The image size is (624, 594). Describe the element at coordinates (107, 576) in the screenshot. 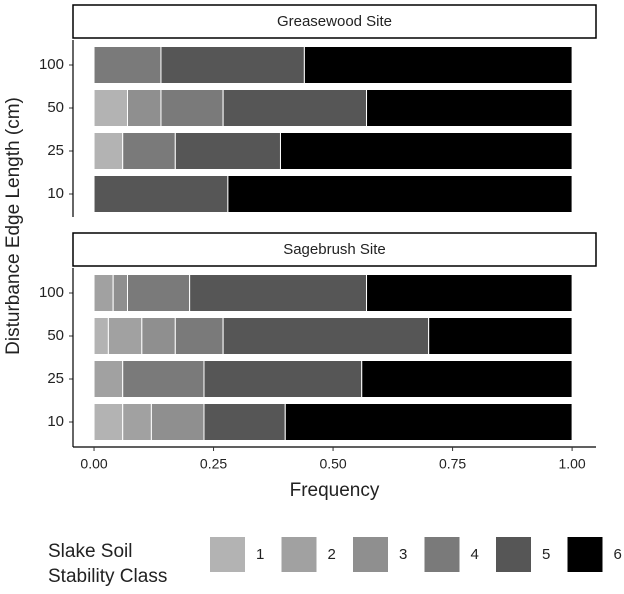

I see `legend-title: Stability Class` at that location.